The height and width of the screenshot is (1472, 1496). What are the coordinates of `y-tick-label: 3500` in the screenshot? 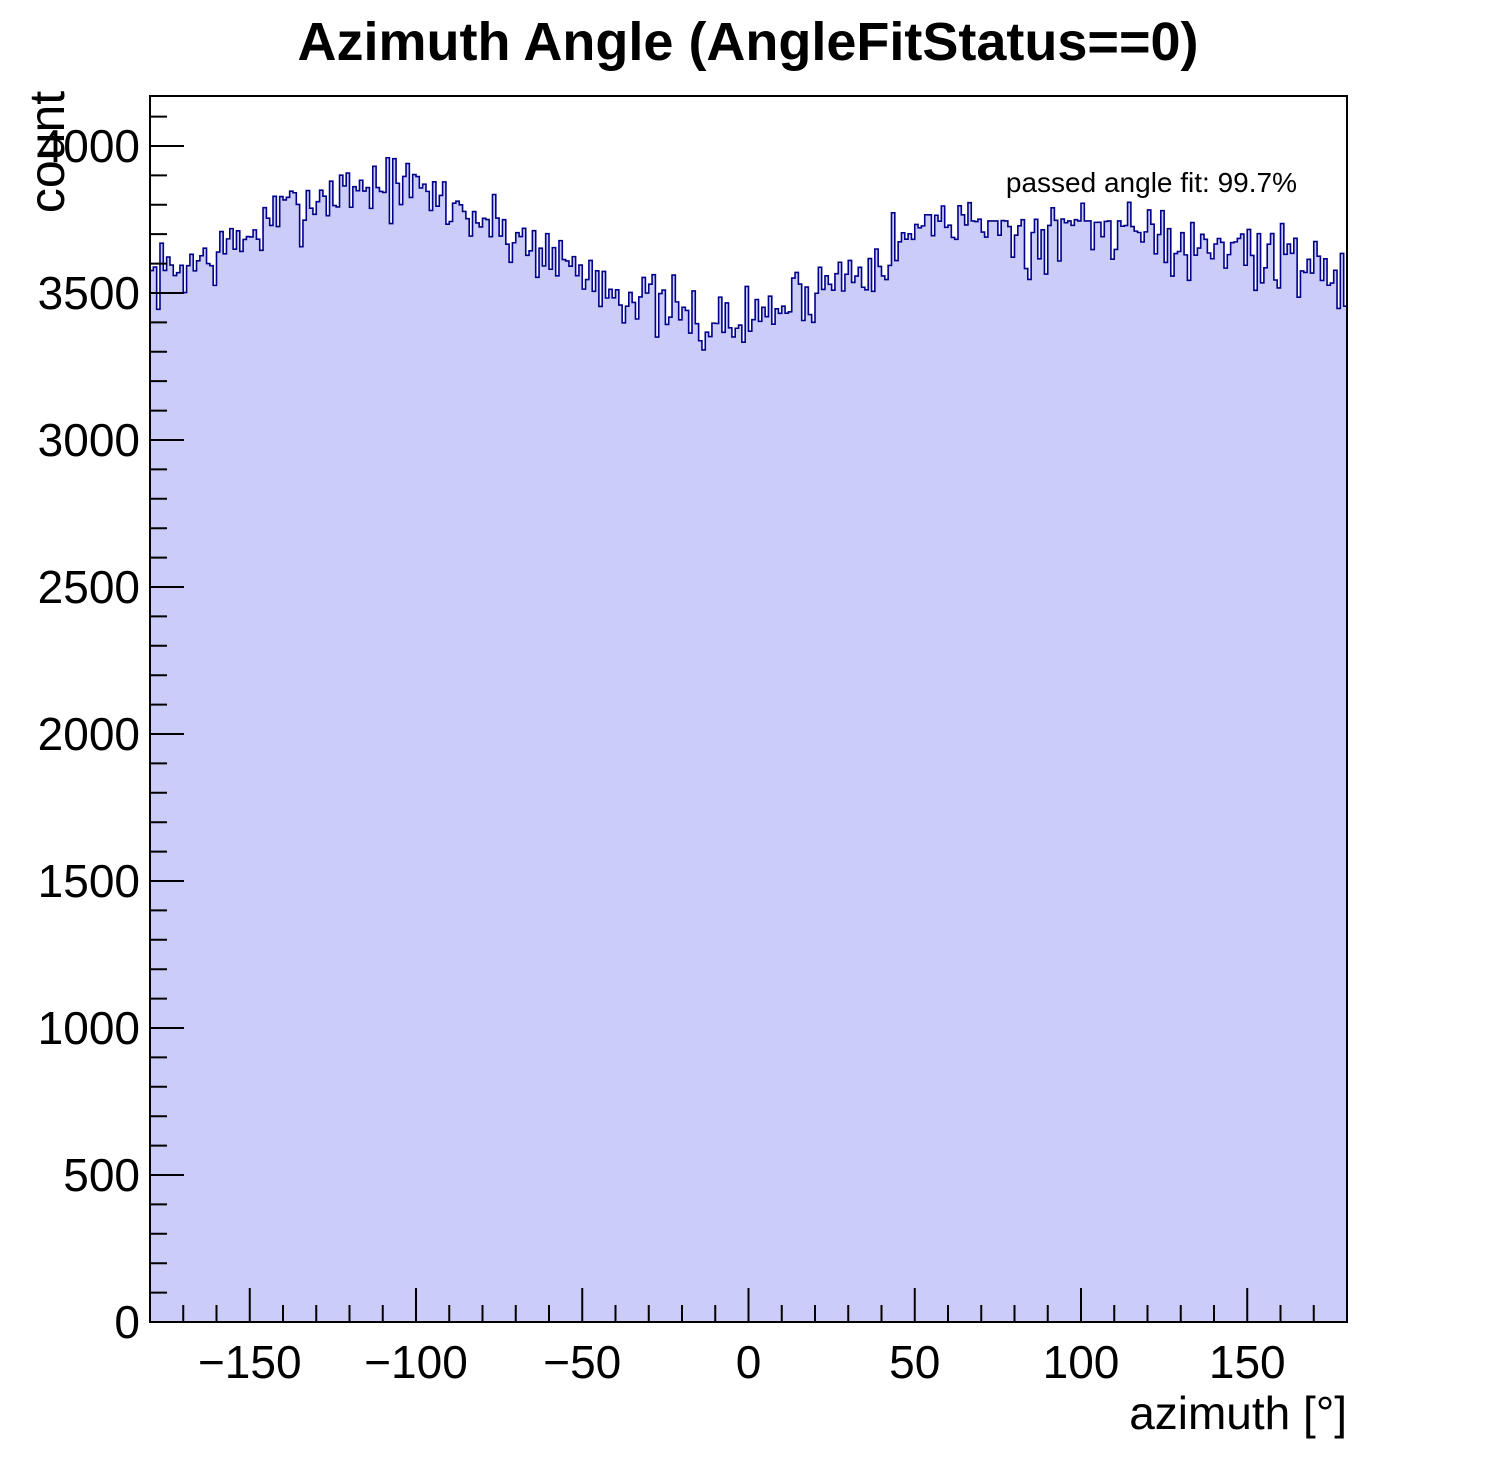 It's located at (89, 293).